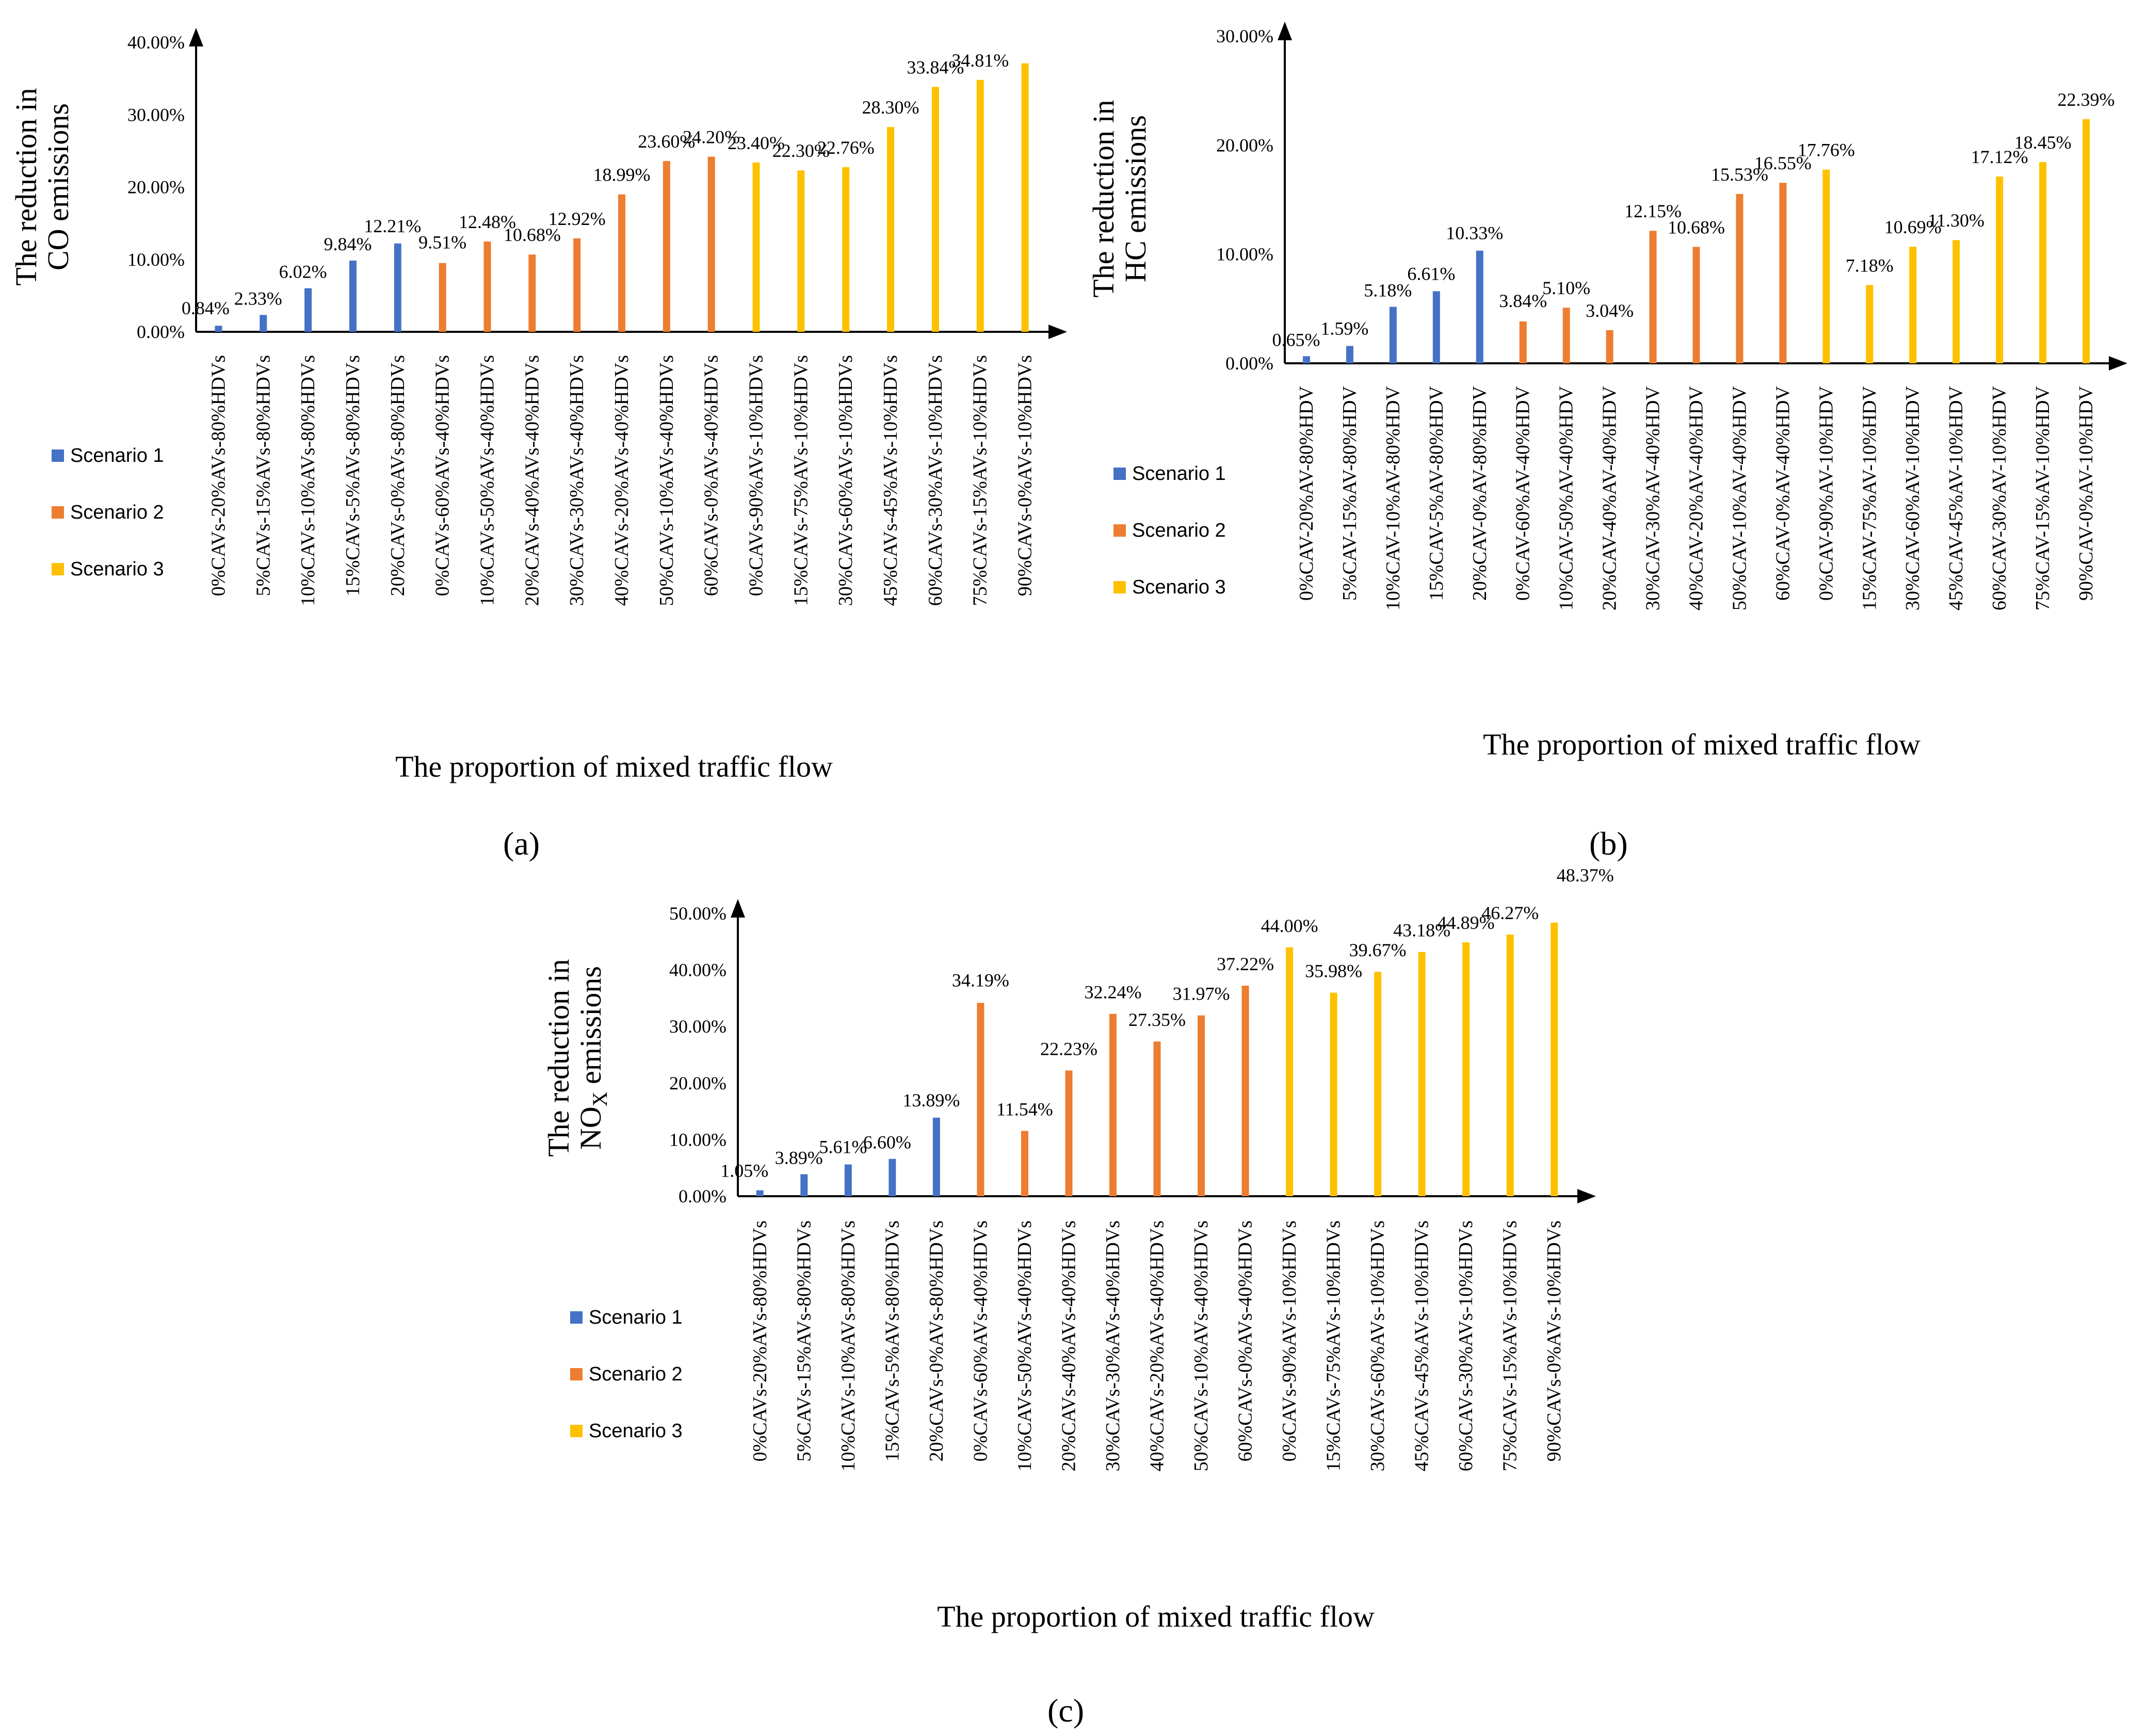 The width and height of the screenshot is (2147, 1736). Describe the element at coordinates (442, 242) in the screenshot. I see `data-label: 9.51%` at that location.